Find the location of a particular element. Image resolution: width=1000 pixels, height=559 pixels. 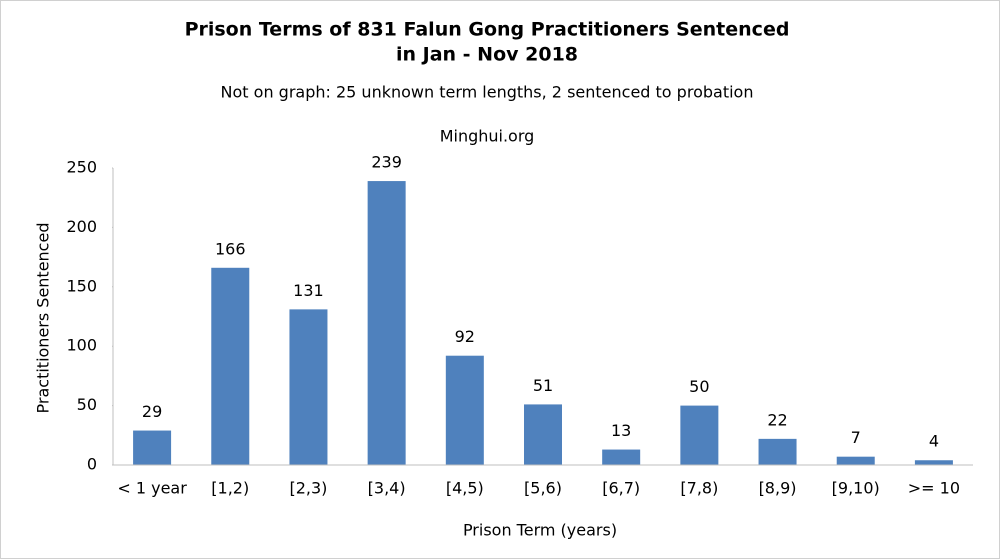

x-tick-label: [6,7) is located at coordinates (621, 488).